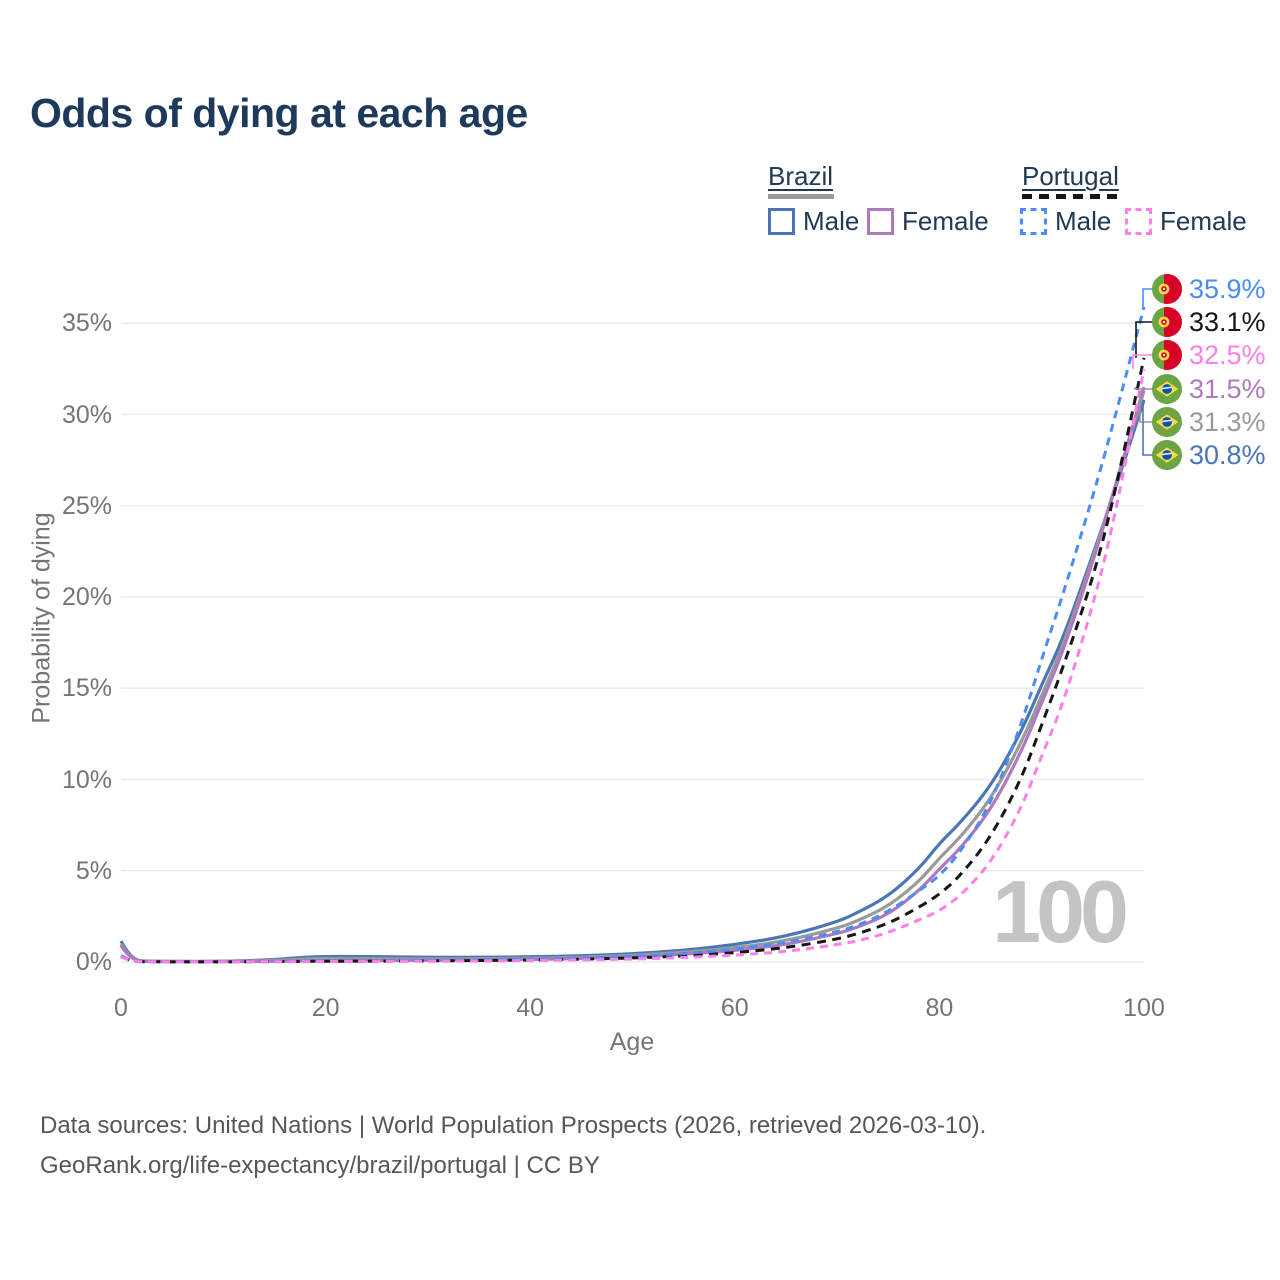 This screenshot has width=1280, height=1280. I want to click on legend-item-portugal-male: Male, so click(1065, 221).